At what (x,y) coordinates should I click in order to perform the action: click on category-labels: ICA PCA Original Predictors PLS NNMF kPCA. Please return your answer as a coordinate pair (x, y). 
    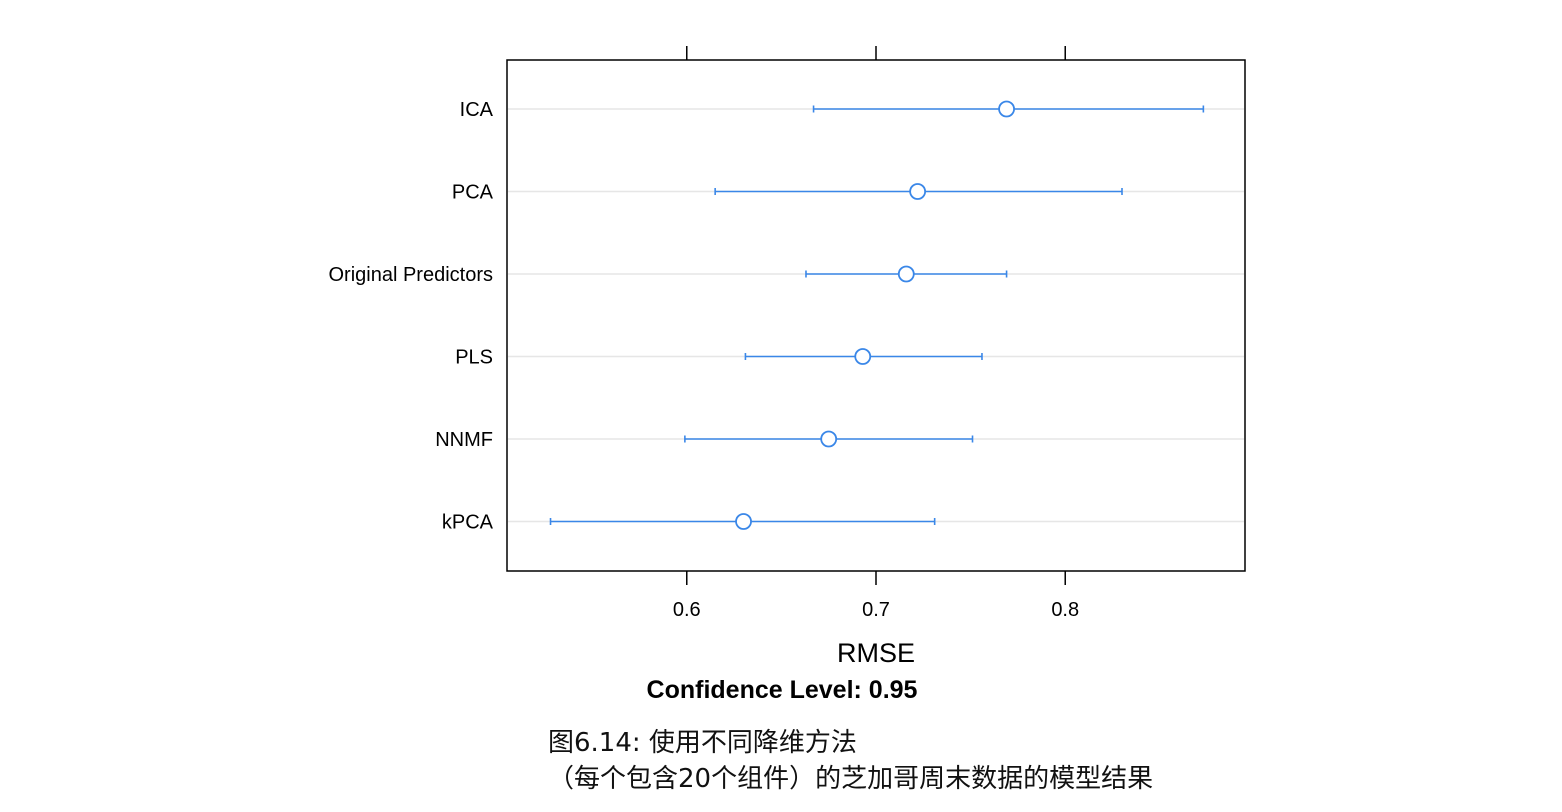
    Looking at the image, I should click on (410, 316).